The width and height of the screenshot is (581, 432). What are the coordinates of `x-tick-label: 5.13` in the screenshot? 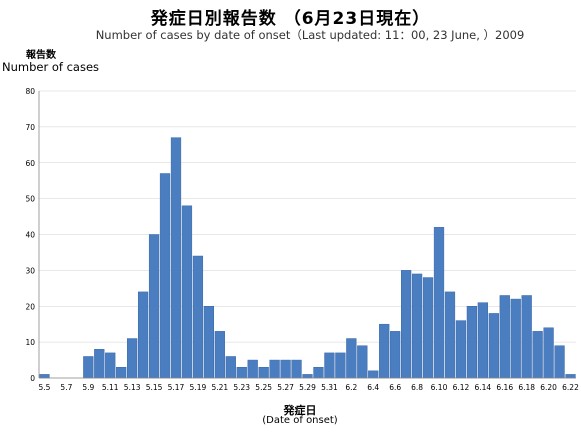 It's located at (132, 387).